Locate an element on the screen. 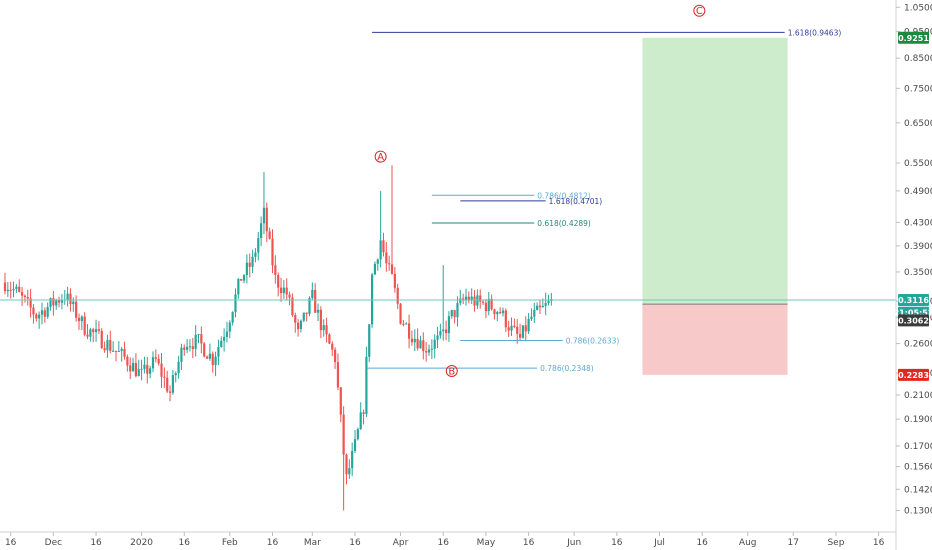 The image size is (932, 550). wave-label: B is located at coordinates (451, 371).